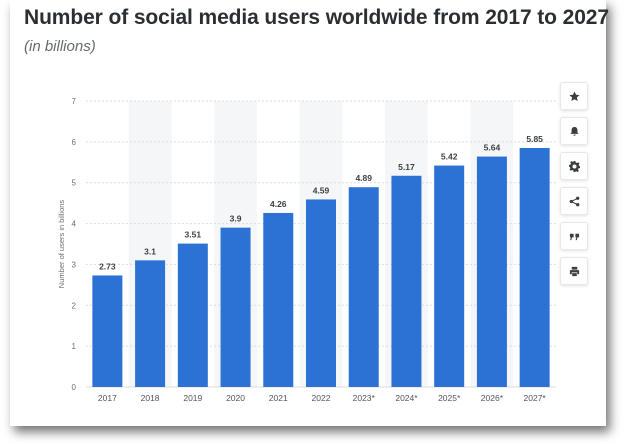 The image size is (627, 444). I want to click on x-tick-label: 2018, so click(150, 398).